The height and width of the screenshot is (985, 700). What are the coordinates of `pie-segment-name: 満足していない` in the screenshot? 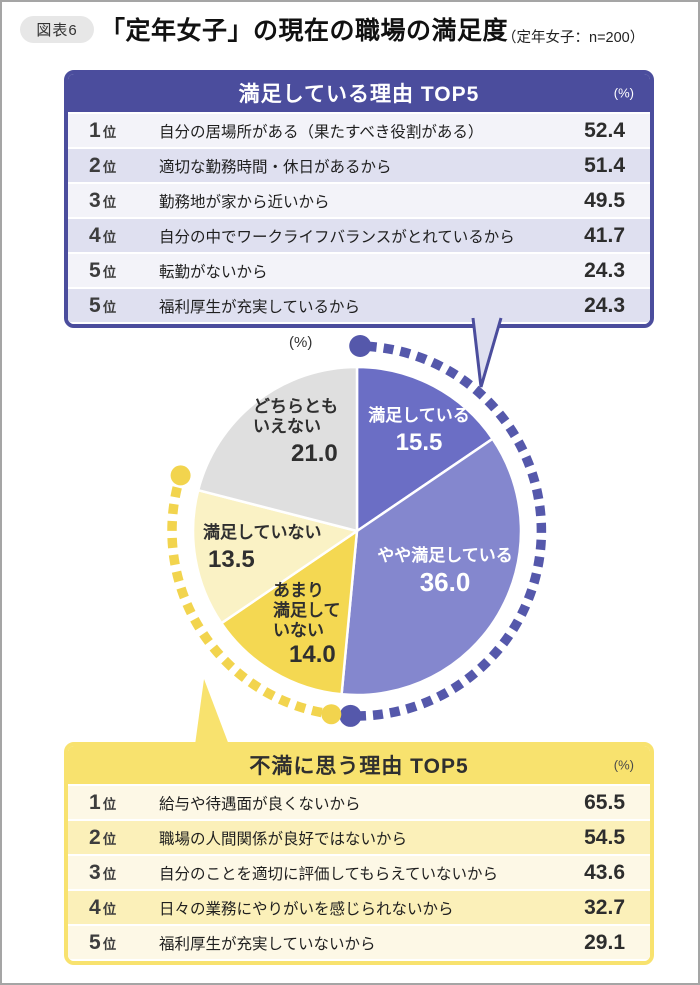 It's located at (262, 532).